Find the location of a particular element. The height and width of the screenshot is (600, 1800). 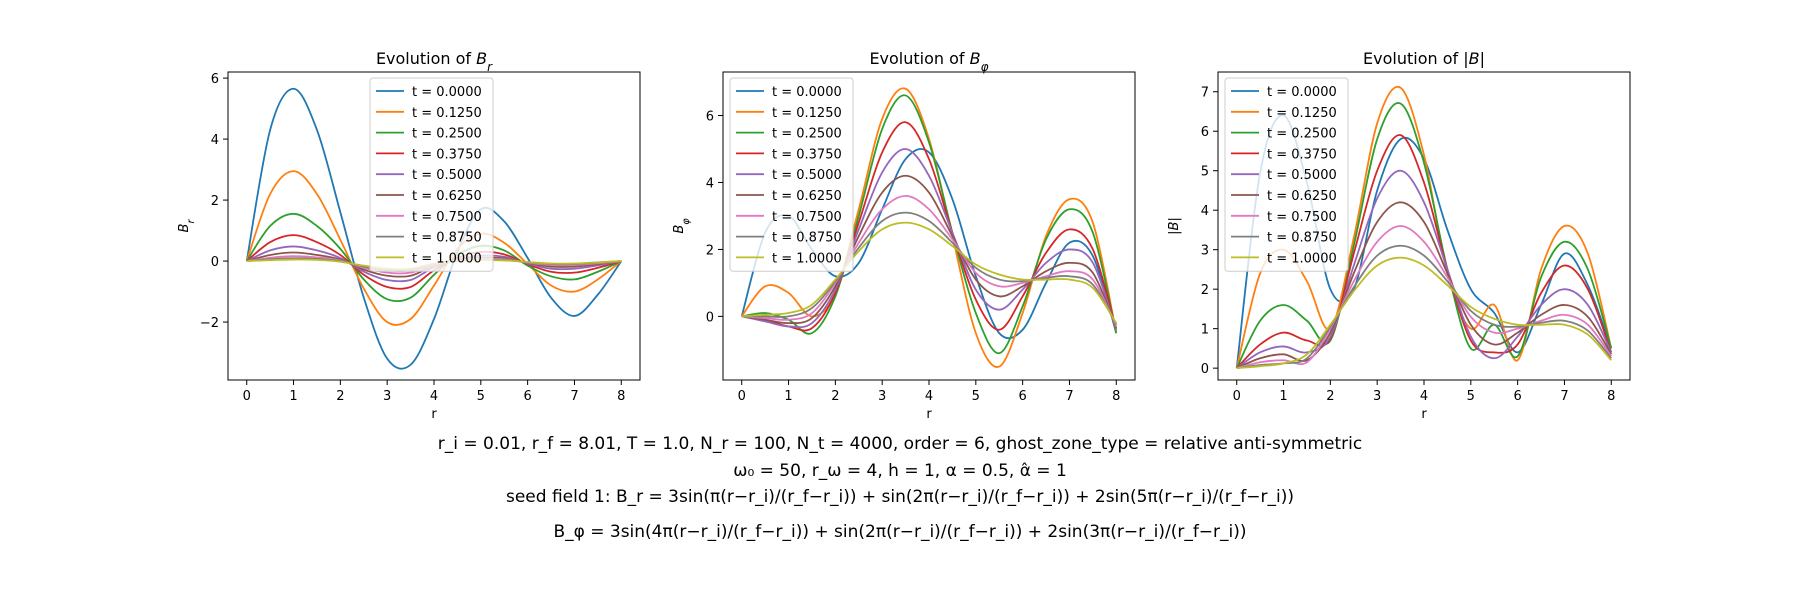

caption-coefficients-text: ω₀ = 50, r_ω = 4, h = 1, α = 0.5, α̂ = 1 is located at coordinates (900, 471).